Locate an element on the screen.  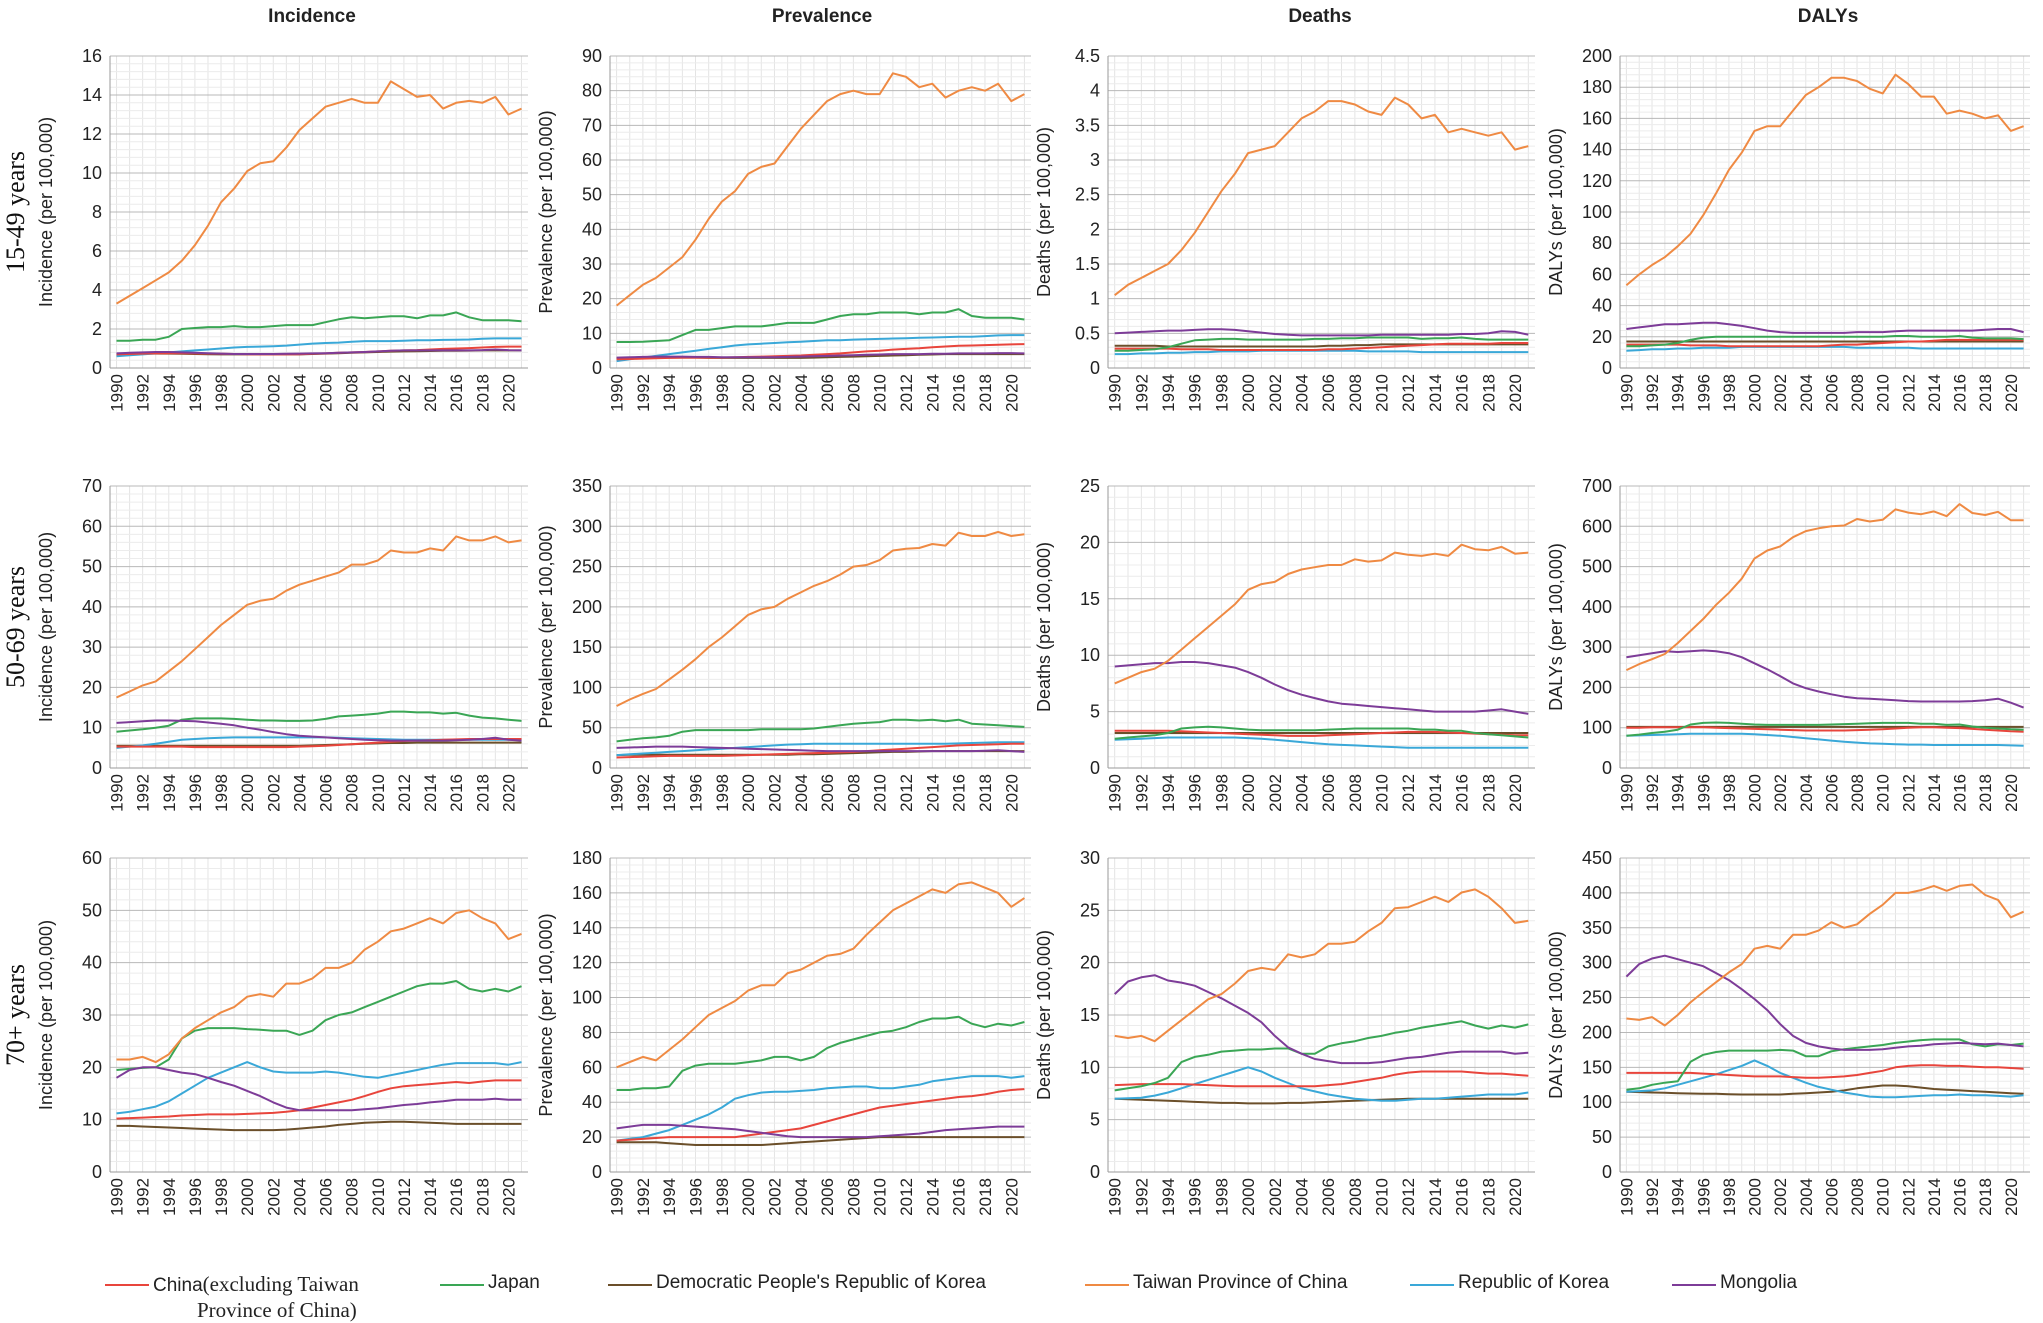
panel-2-deaths-xtick-label: 2010 is located at coordinates (1382, 793).